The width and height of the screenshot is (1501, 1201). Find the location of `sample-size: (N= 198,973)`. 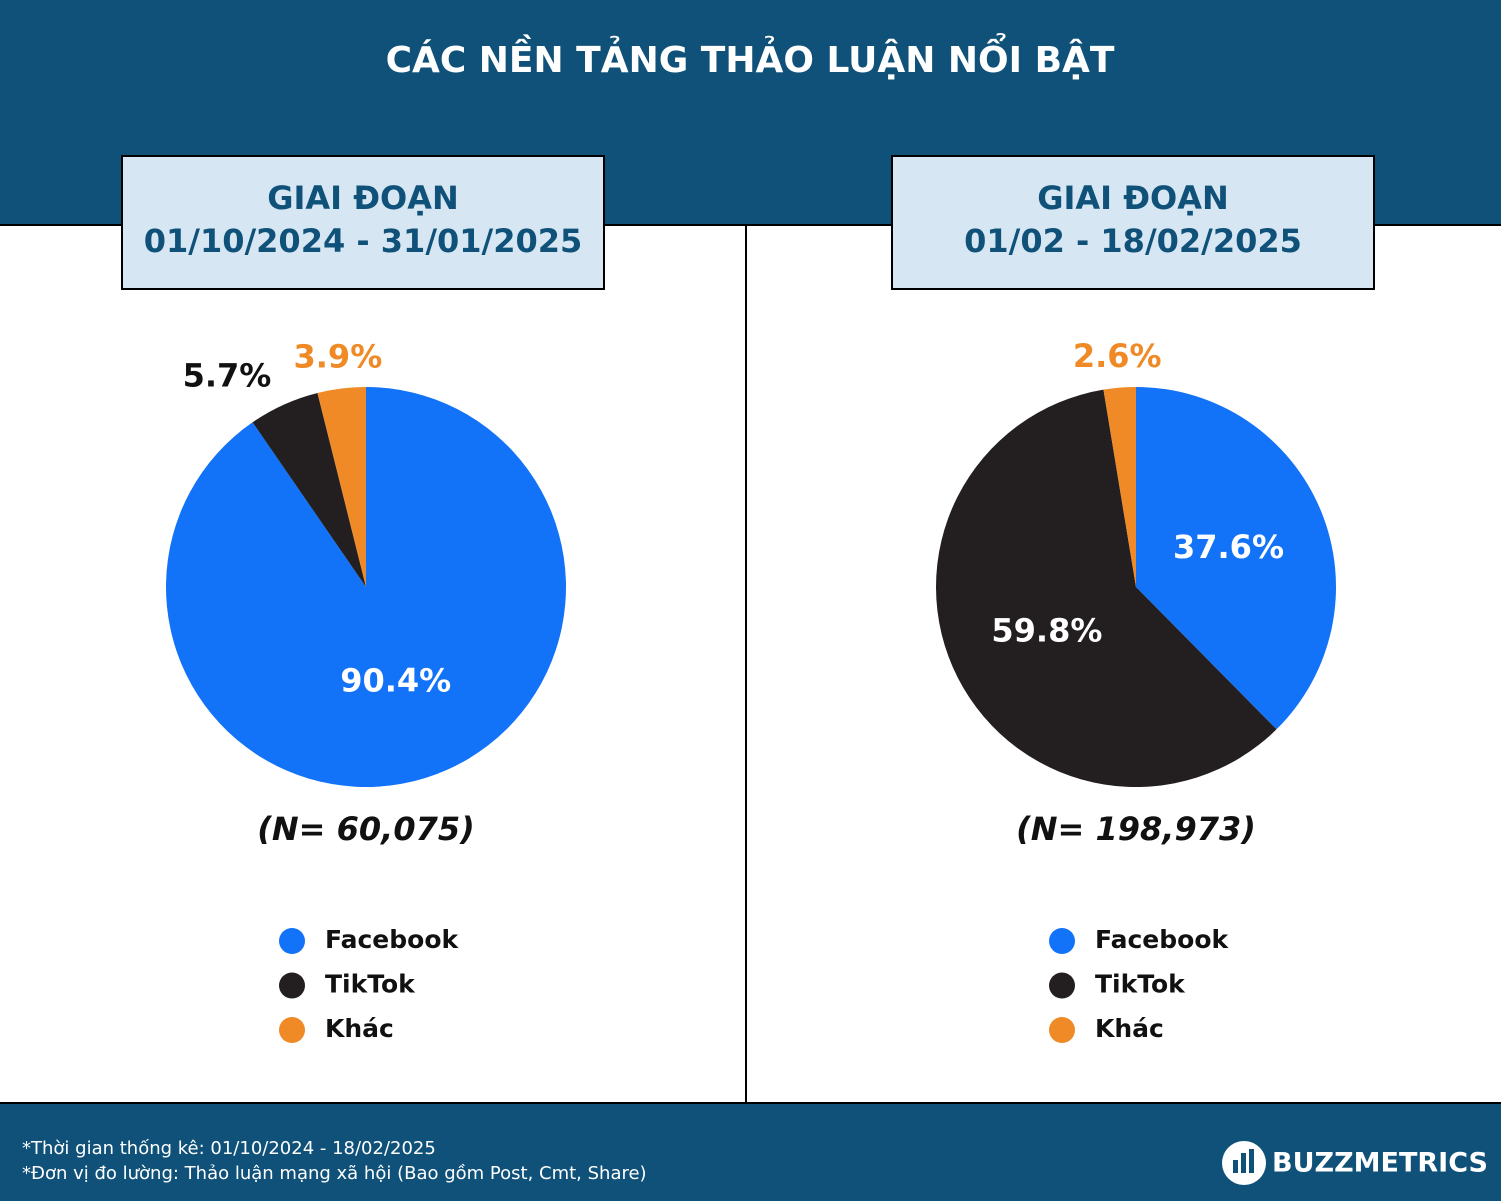

sample-size: (N= 198,973) is located at coordinates (1136, 829).